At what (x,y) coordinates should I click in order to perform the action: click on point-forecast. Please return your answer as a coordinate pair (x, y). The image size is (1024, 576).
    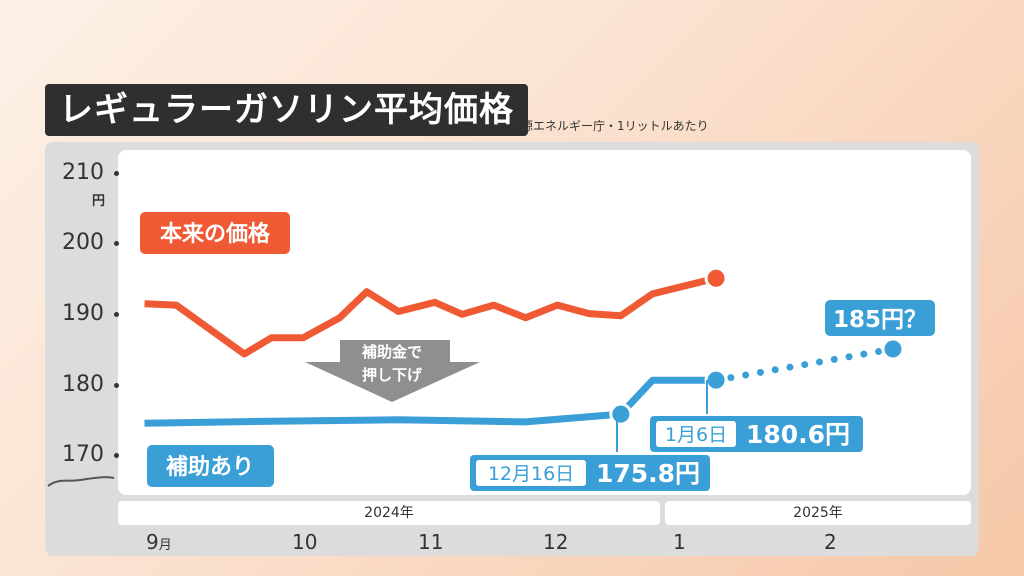
    Looking at the image, I should click on (893, 349).